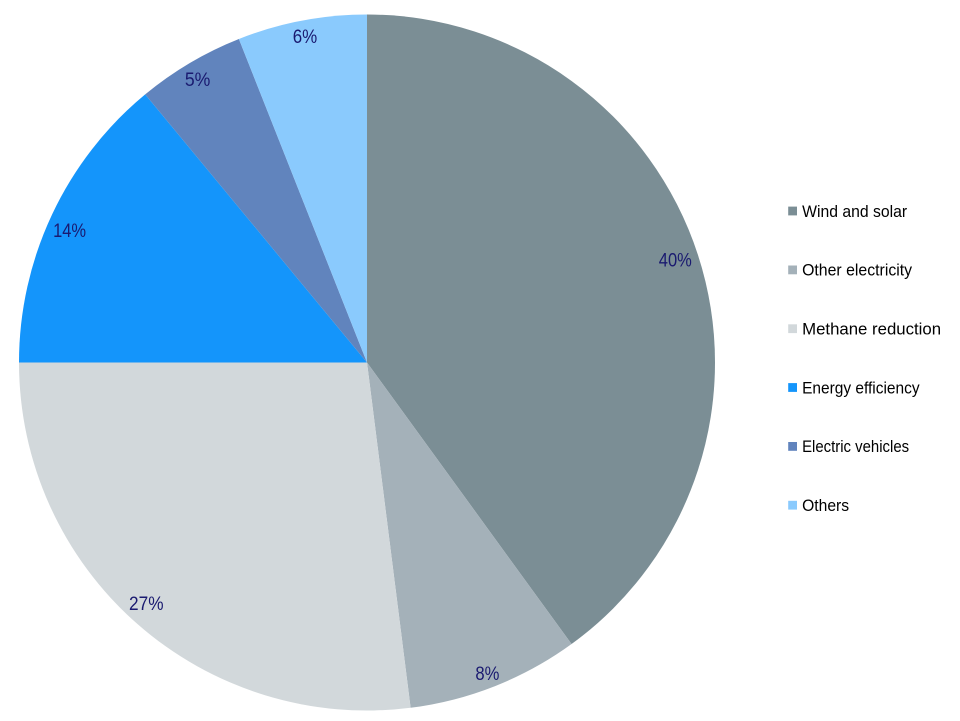 The height and width of the screenshot is (721, 960). What do you see at coordinates (69, 231) in the screenshot?
I see `svg-text: 14%` at bounding box center [69, 231].